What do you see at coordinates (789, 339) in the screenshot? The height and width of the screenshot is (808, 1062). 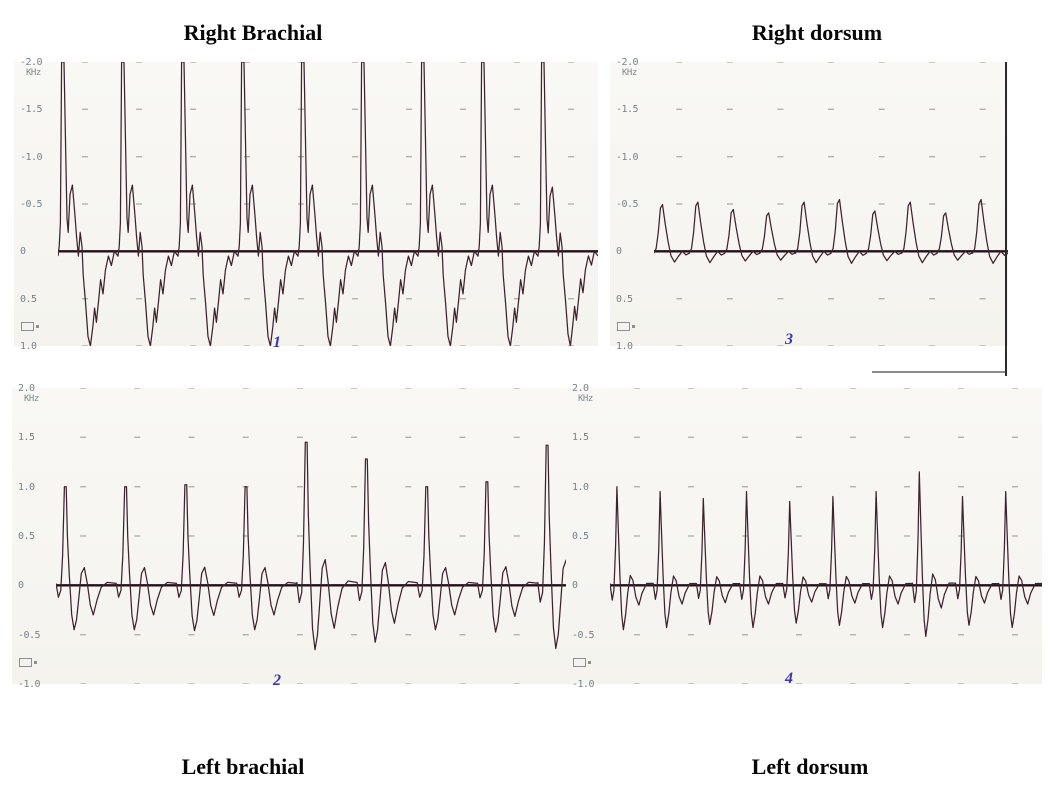 I see `trace-number-right-dorsum: 3` at bounding box center [789, 339].